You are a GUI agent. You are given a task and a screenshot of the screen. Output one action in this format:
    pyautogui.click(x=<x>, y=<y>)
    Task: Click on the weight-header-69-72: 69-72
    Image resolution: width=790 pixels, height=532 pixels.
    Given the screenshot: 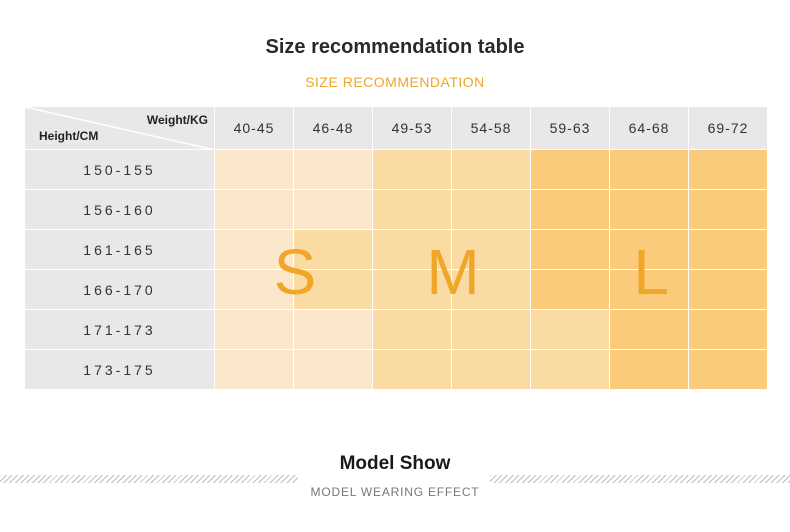 What is the action you would take?
    pyautogui.click(x=728, y=128)
    